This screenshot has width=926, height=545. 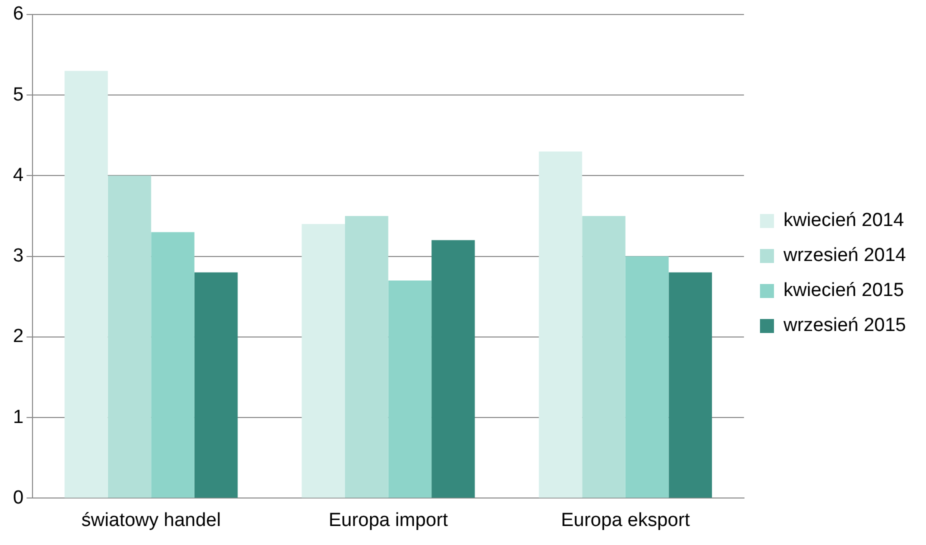 What do you see at coordinates (844, 255) in the screenshot?
I see `legend-label: wrzesień 2014` at bounding box center [844, 255].